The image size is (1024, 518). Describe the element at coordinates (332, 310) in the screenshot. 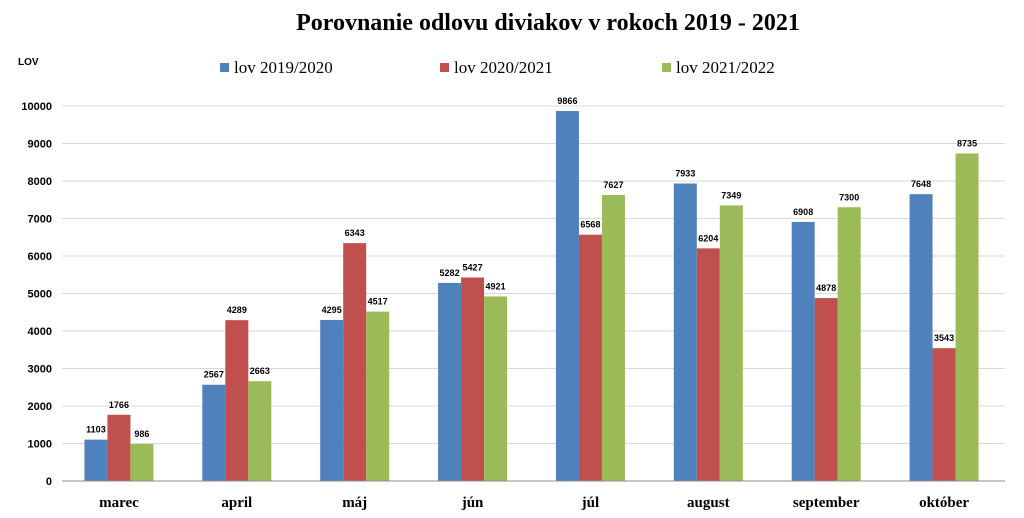

I see `data-label: 4295` at that location.